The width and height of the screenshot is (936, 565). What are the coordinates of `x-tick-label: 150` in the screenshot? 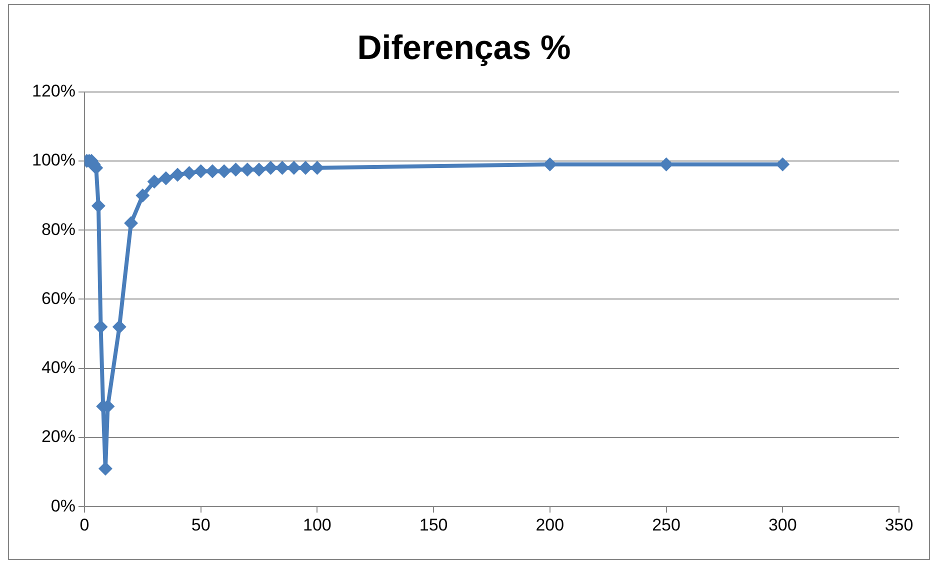 It's located at (433, 524).